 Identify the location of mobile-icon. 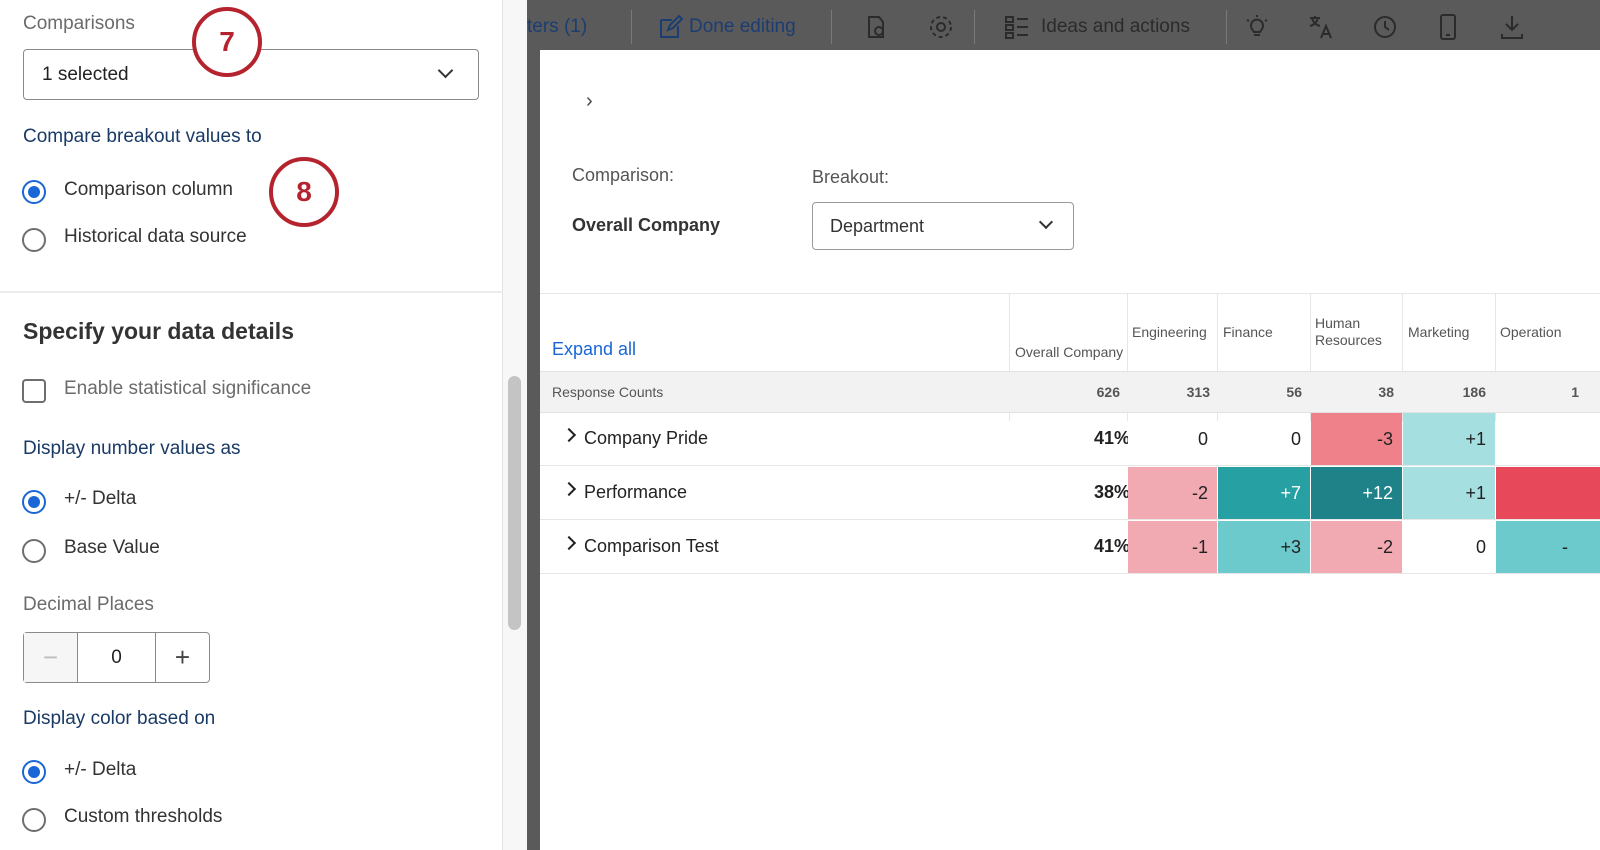
(1448, 27).